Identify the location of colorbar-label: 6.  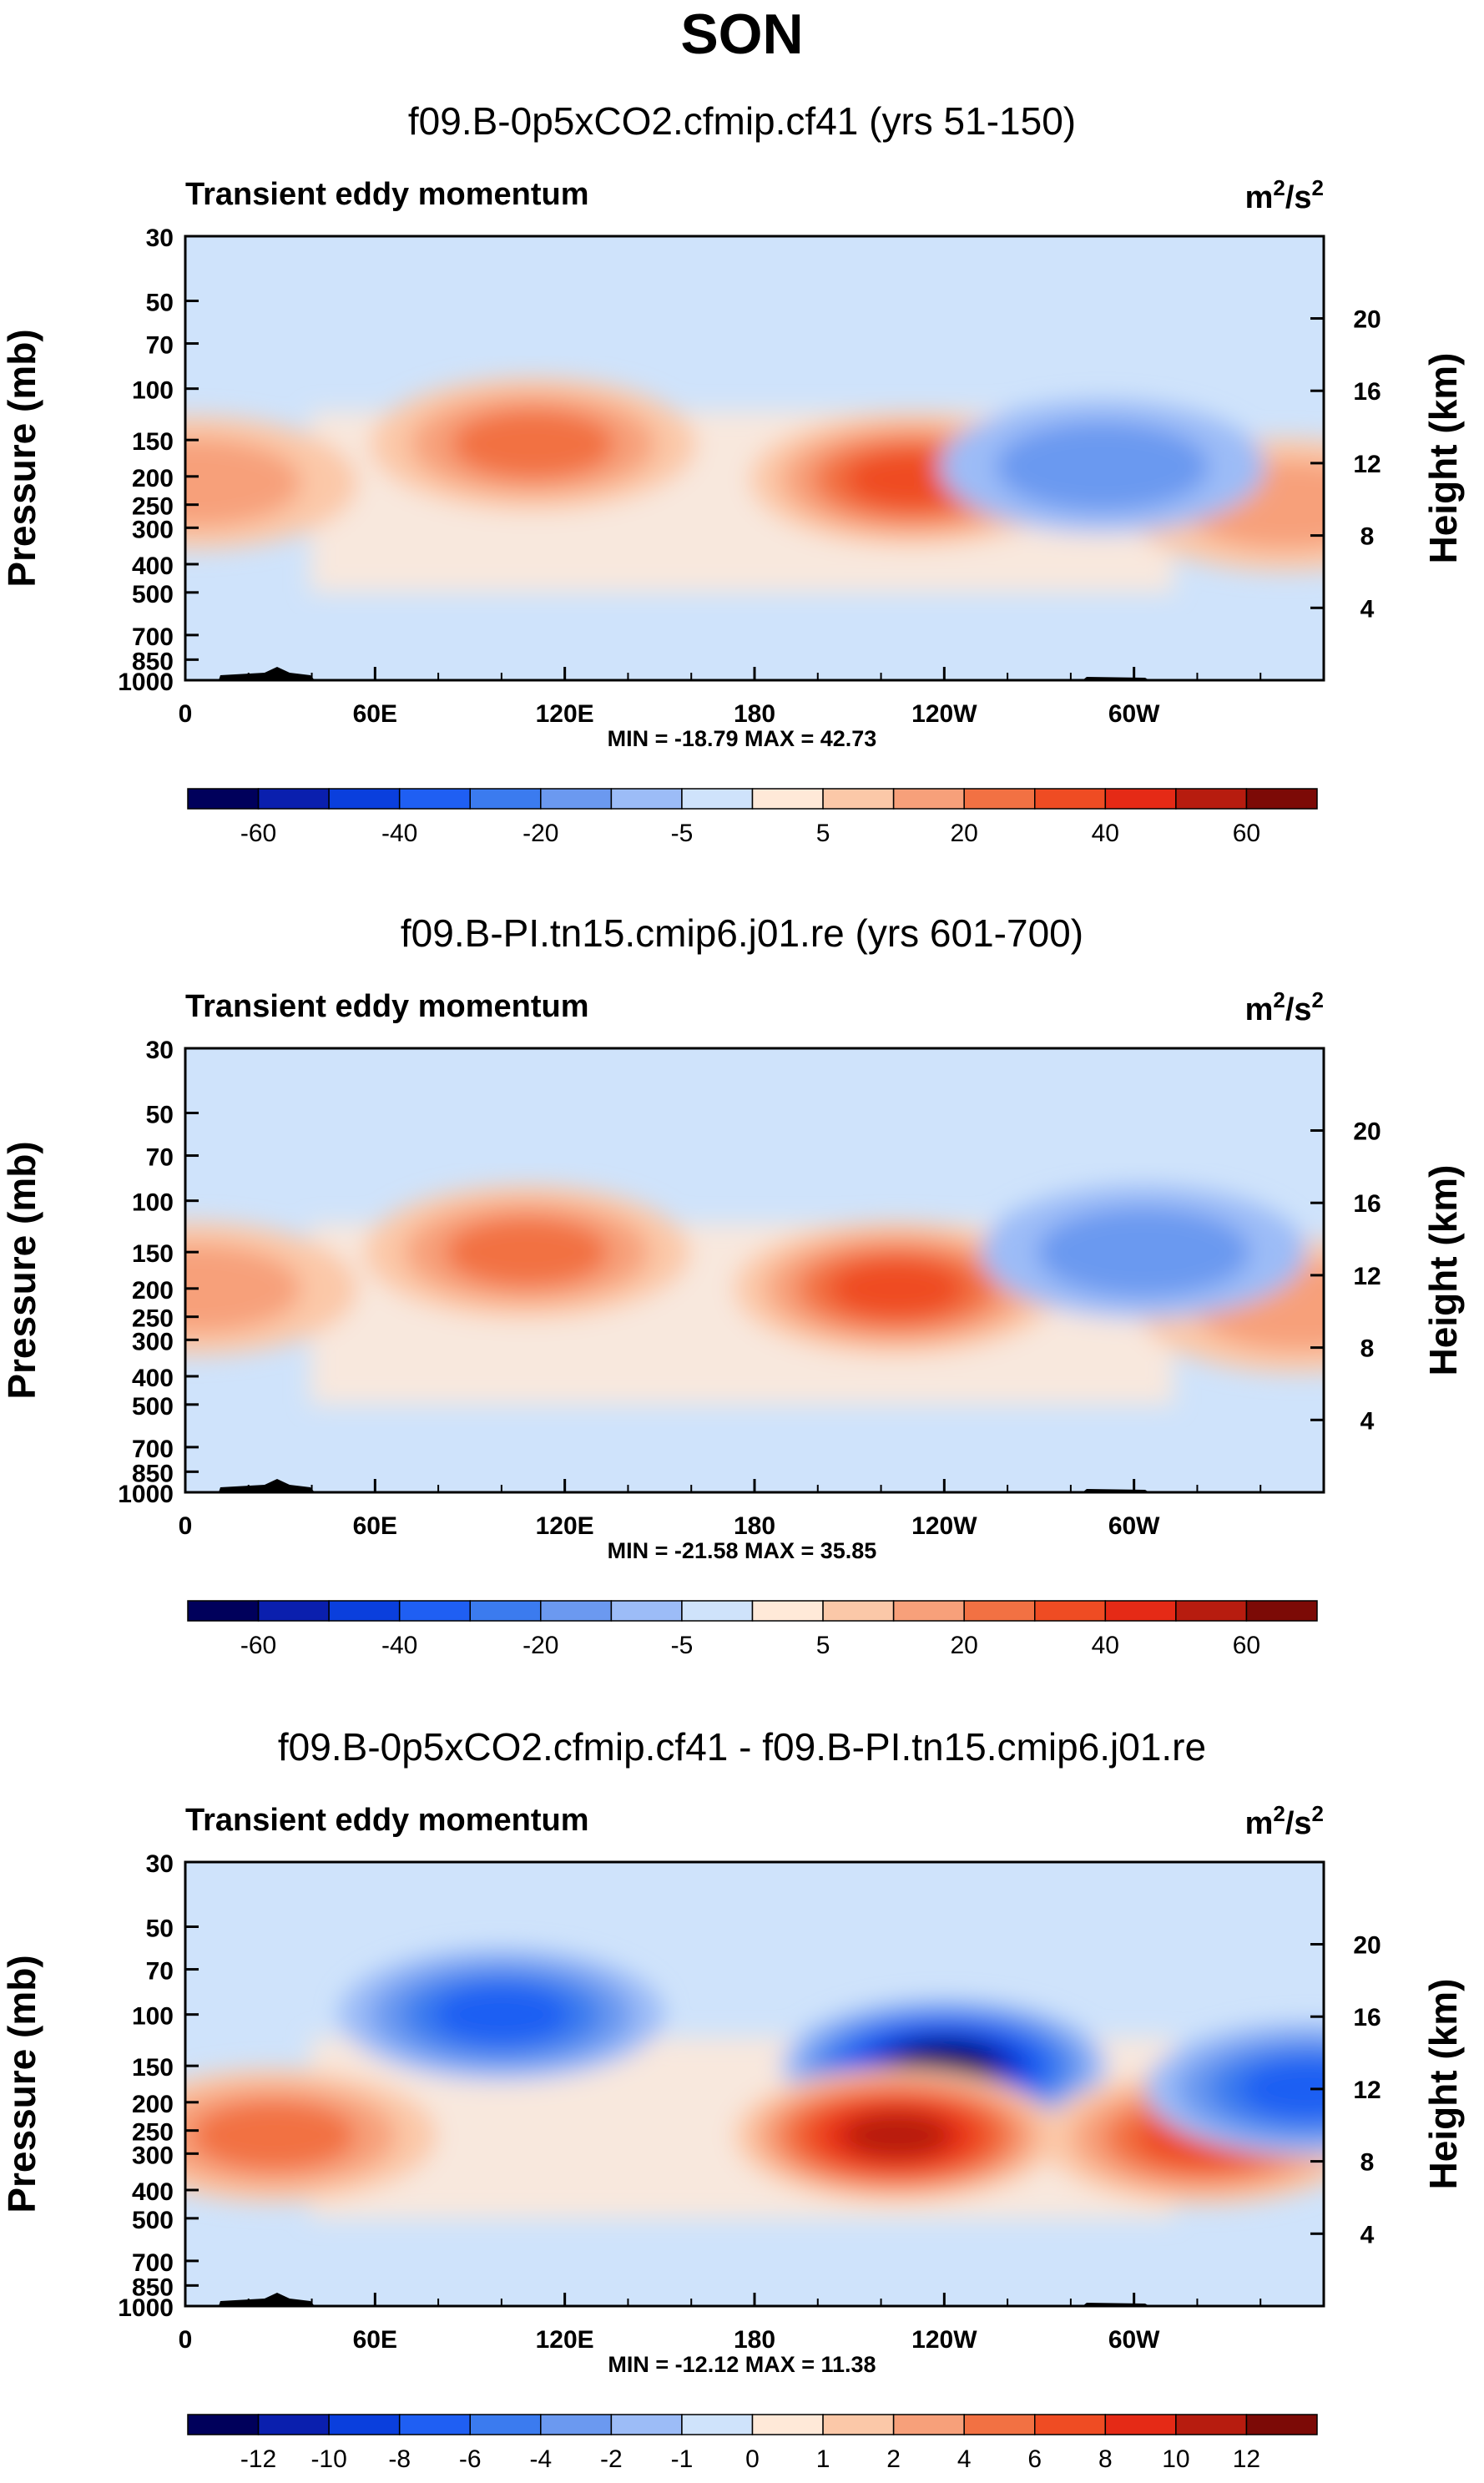
(1034, 2459).